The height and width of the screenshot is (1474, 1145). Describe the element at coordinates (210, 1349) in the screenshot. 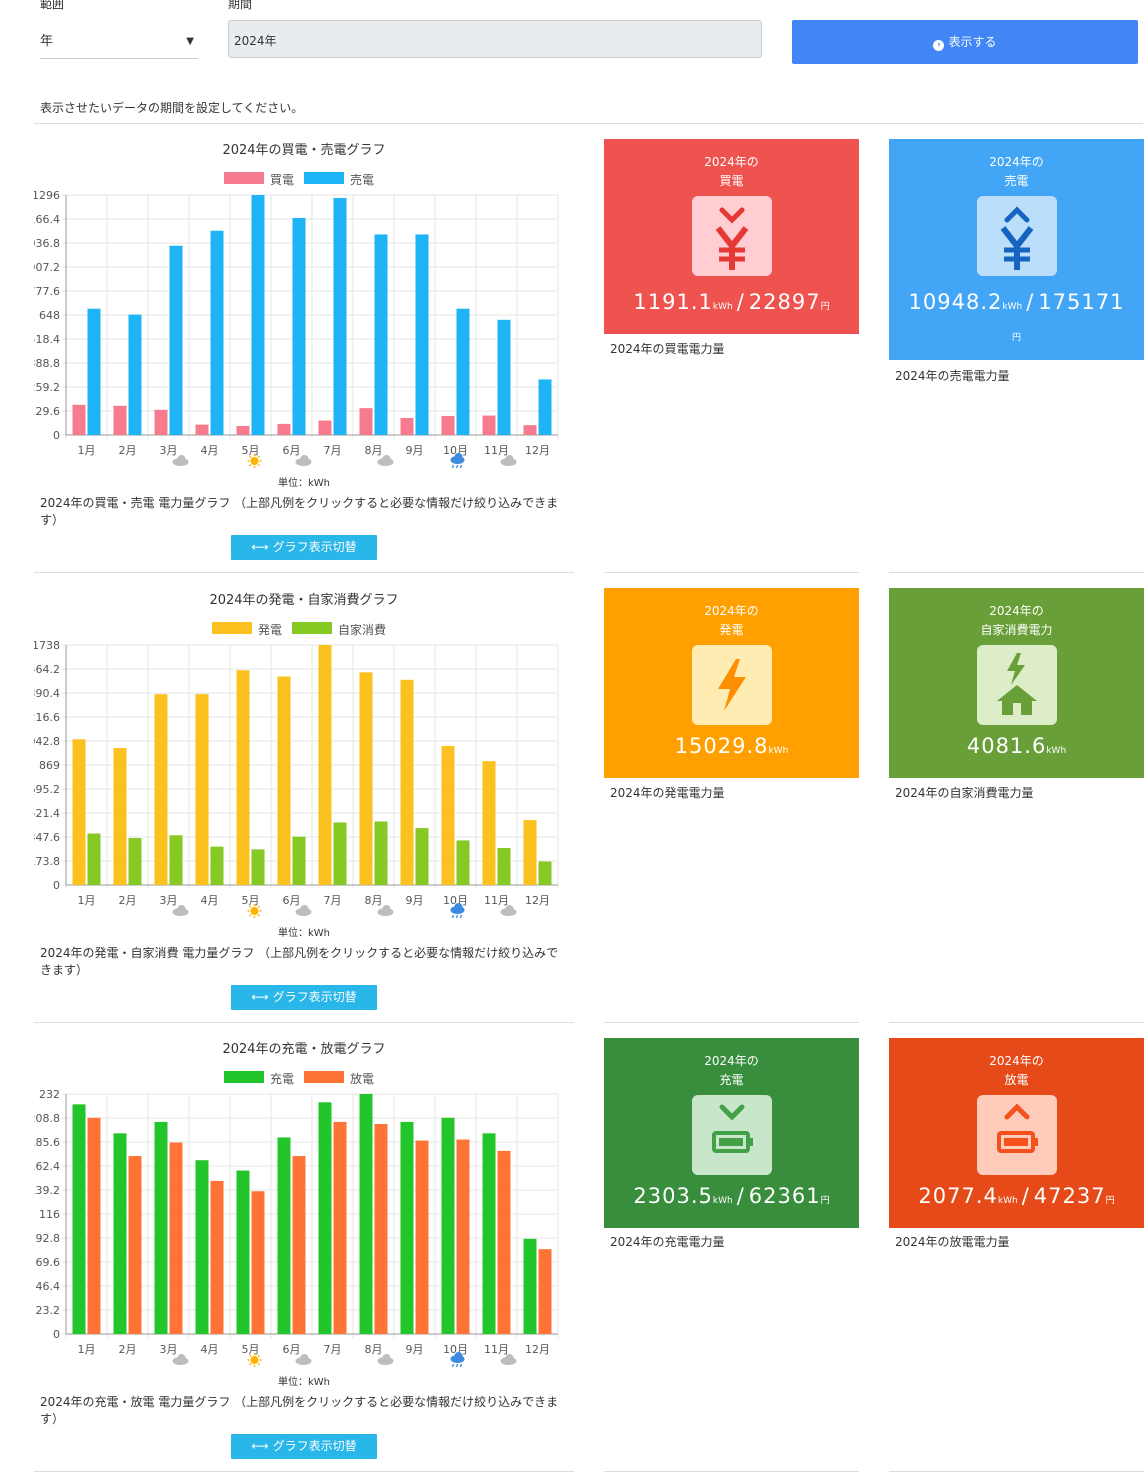

I see `x-tick-label: 4月` at that location.